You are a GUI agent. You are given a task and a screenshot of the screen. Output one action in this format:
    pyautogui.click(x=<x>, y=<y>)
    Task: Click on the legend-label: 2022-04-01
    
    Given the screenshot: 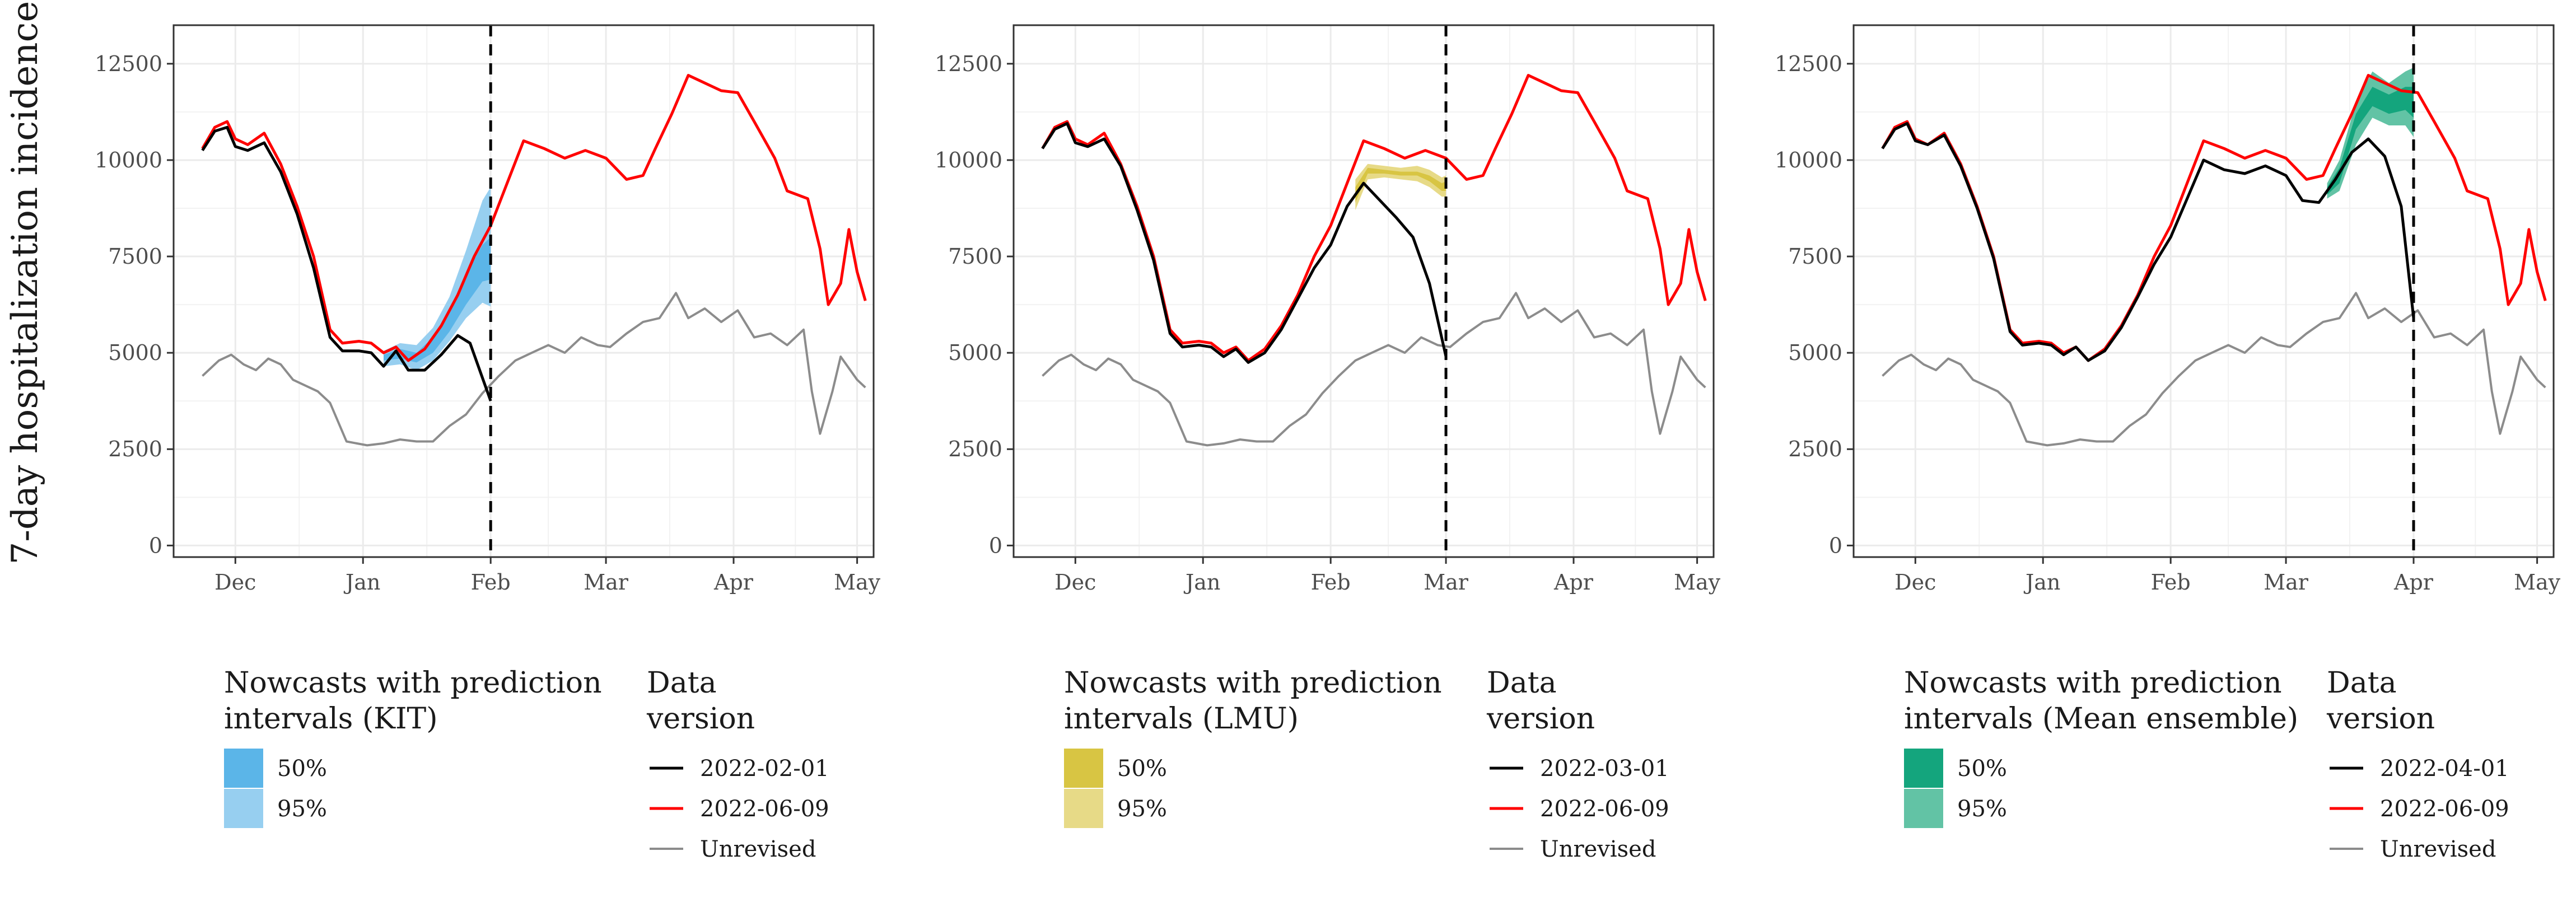 What is the action you would take?
    pyautogui.click(x=2445, y=769)
    